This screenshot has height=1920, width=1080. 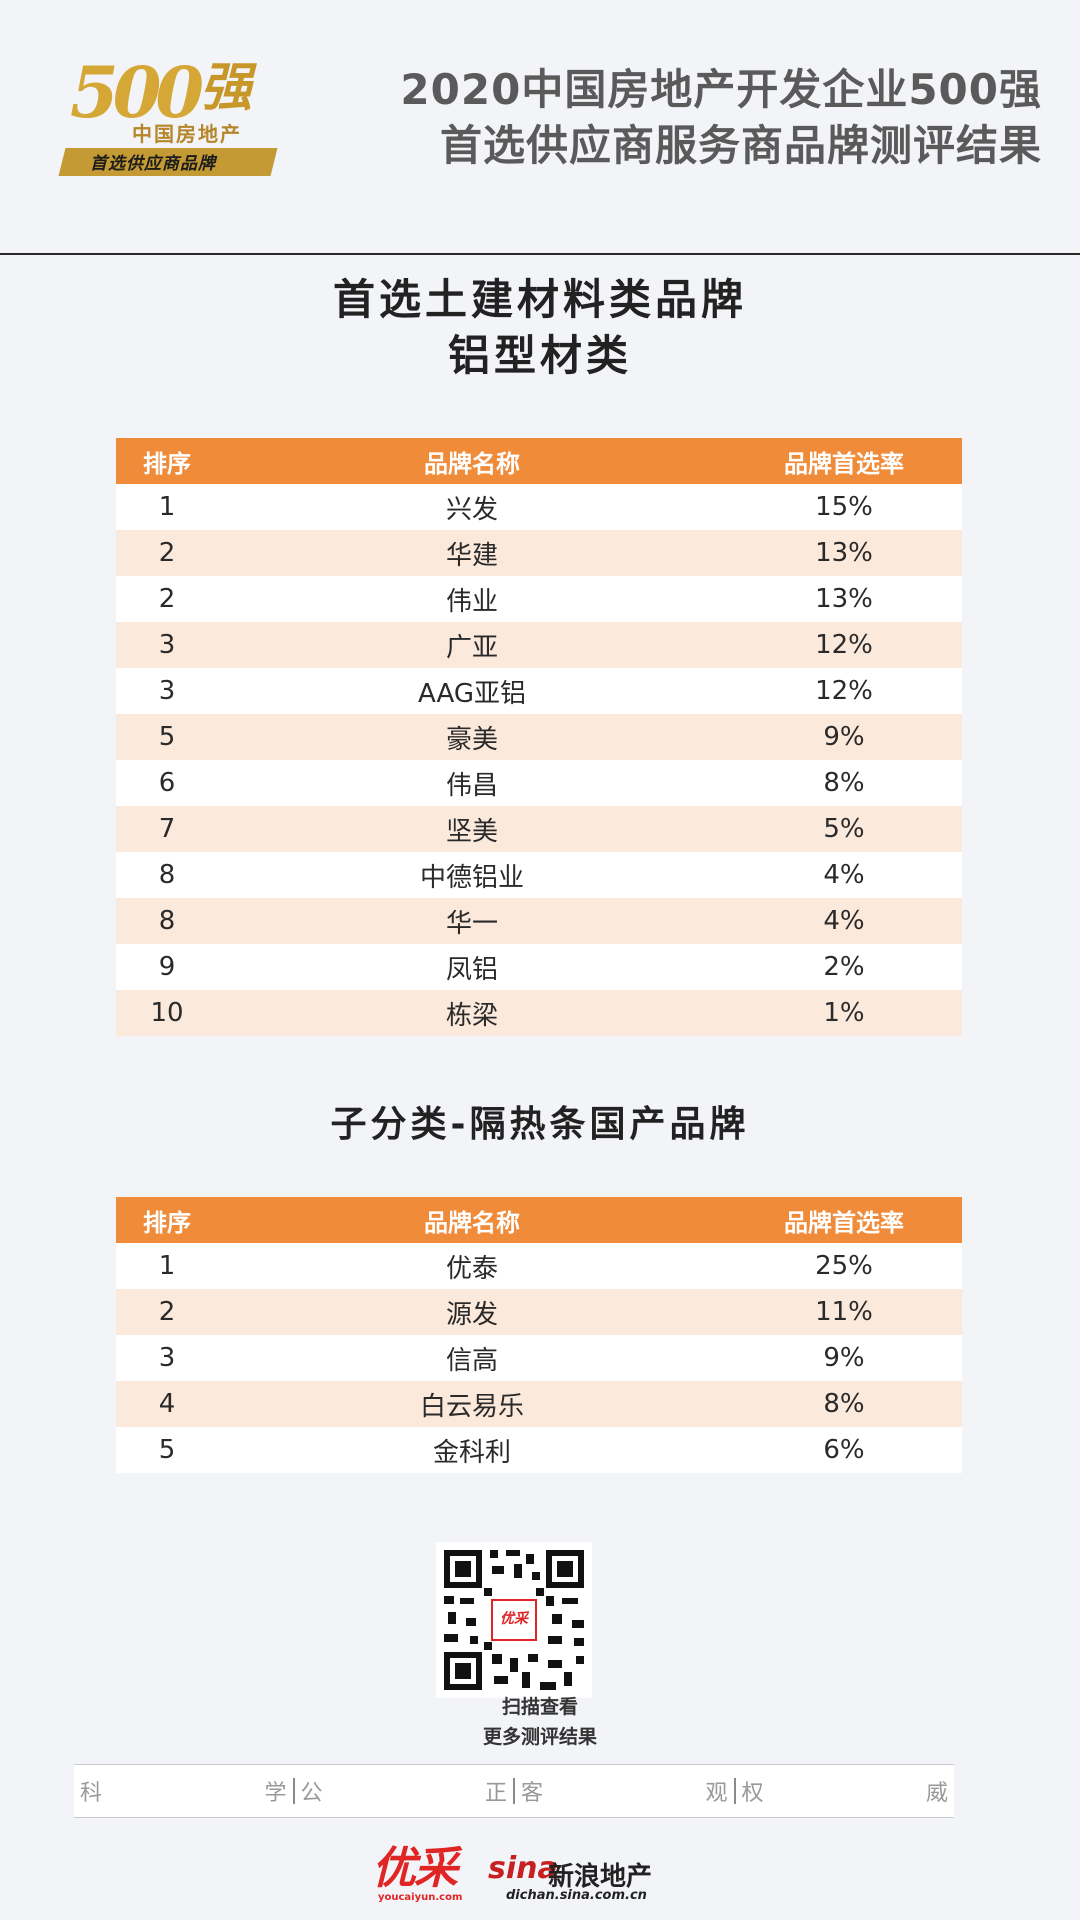 What do you see at coordinates (844, 1450) in the screenshot?
I see `rate-cell: 6%` at bounding box center [844, 1450].